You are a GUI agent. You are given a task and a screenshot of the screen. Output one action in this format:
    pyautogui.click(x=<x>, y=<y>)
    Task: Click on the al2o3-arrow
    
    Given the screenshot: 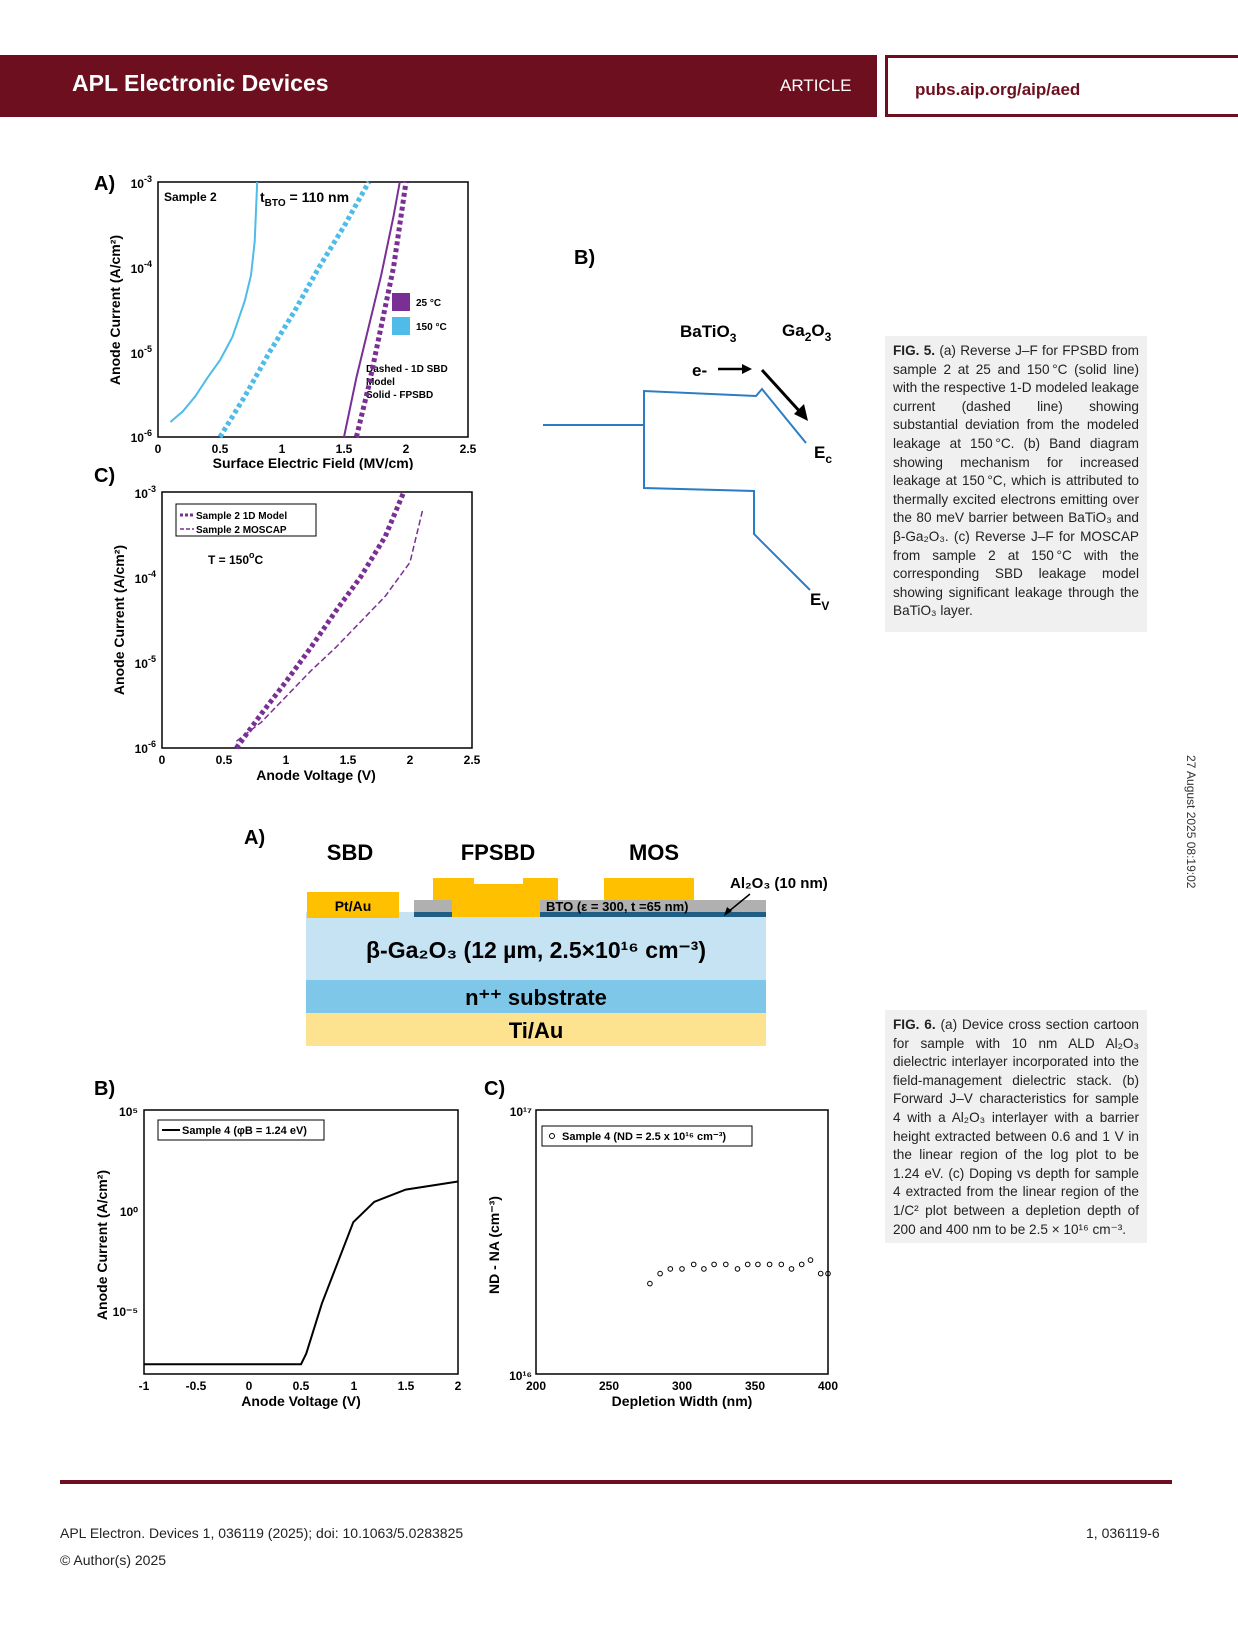 What is the action you would take?
    pyautogui.click(x=739, y=903)
    